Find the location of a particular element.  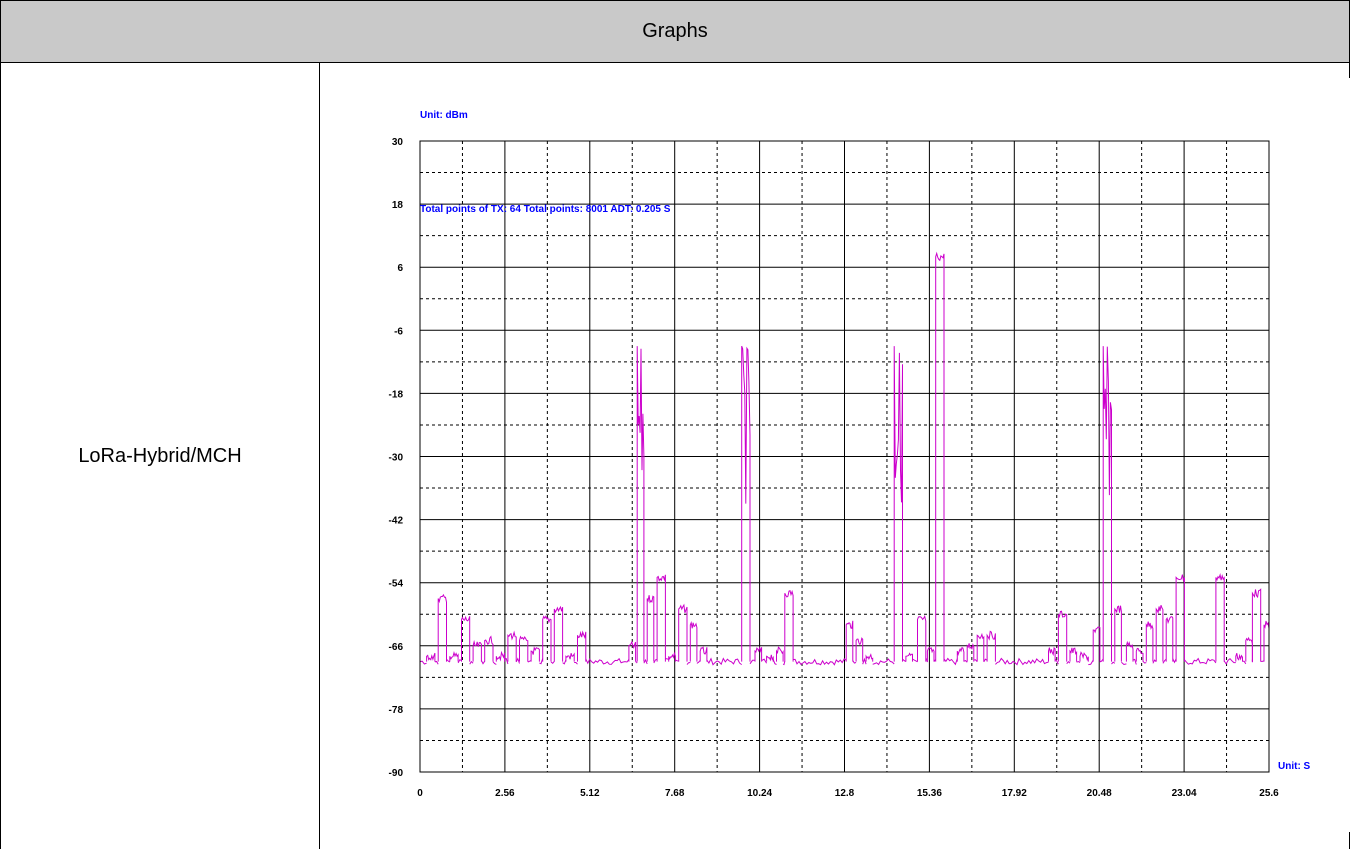

y-tick-label: -6 is located at coordinates (398, 331).